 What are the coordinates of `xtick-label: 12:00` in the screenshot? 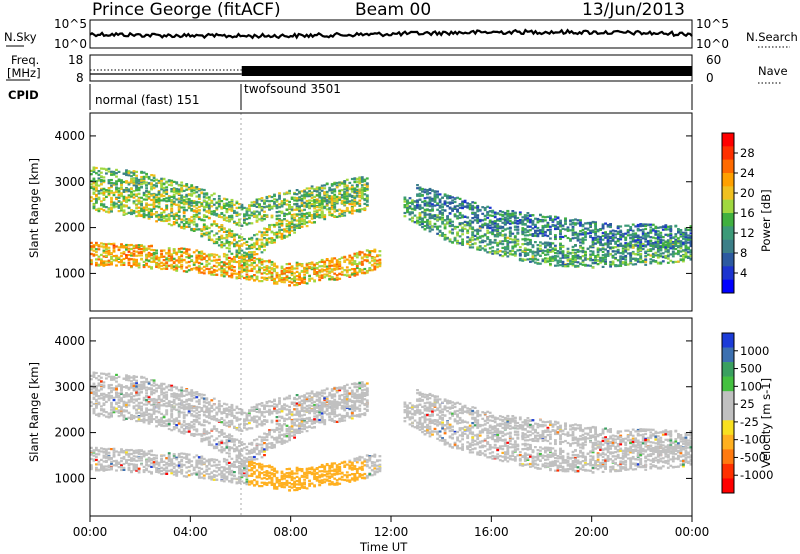 It's located at (391, 532).